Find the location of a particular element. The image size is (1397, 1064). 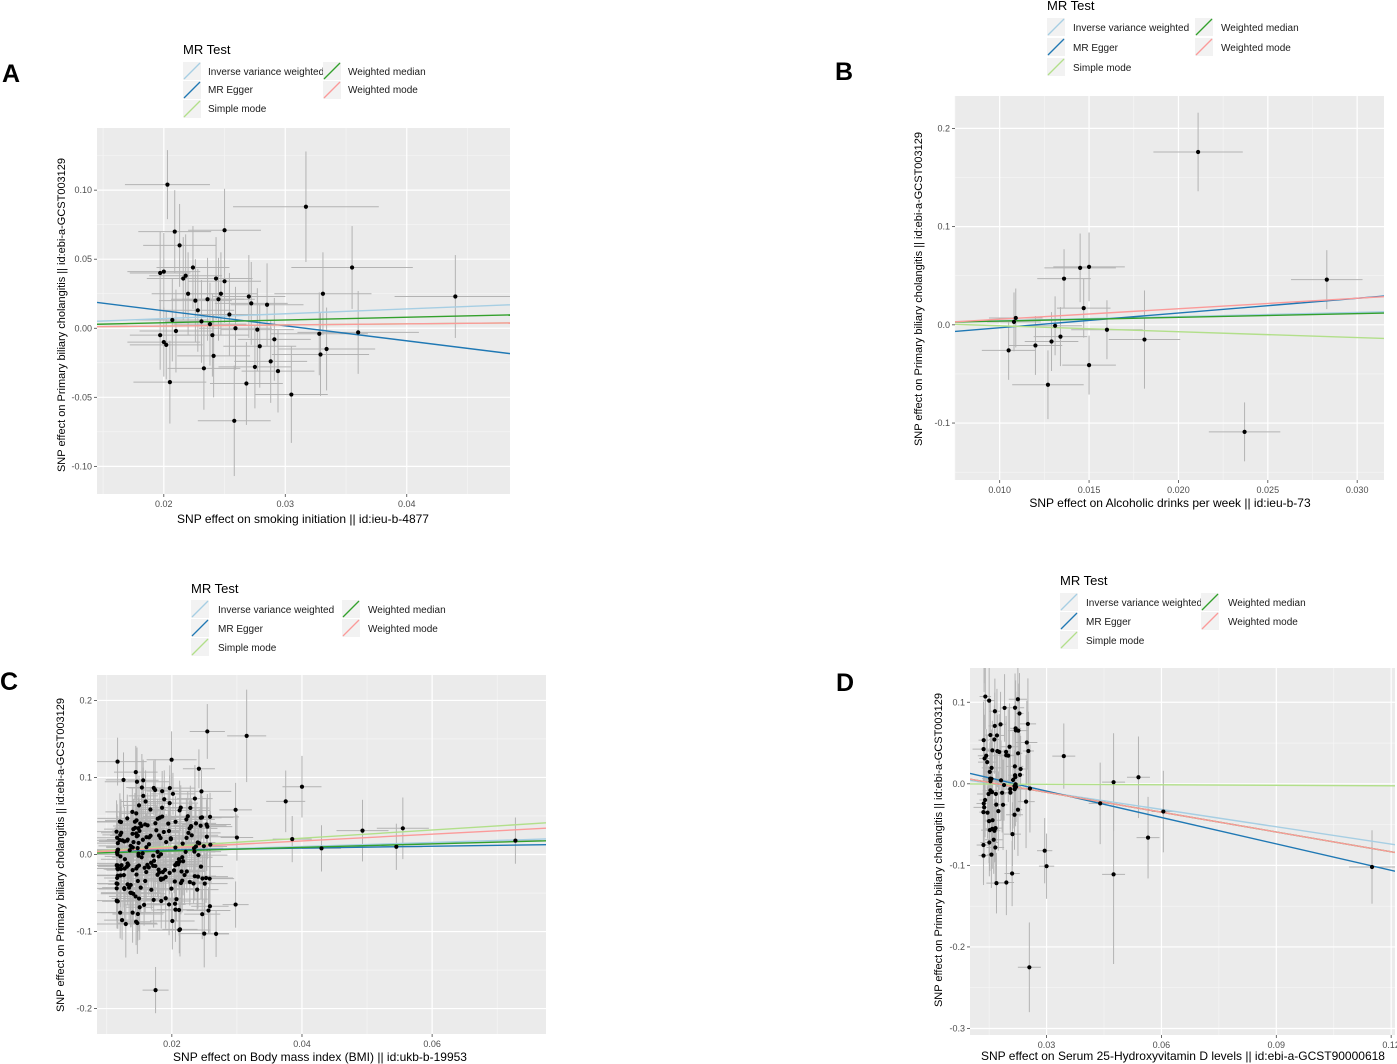

y-tick-label: 0.0 is located at coordinates (85, 855).